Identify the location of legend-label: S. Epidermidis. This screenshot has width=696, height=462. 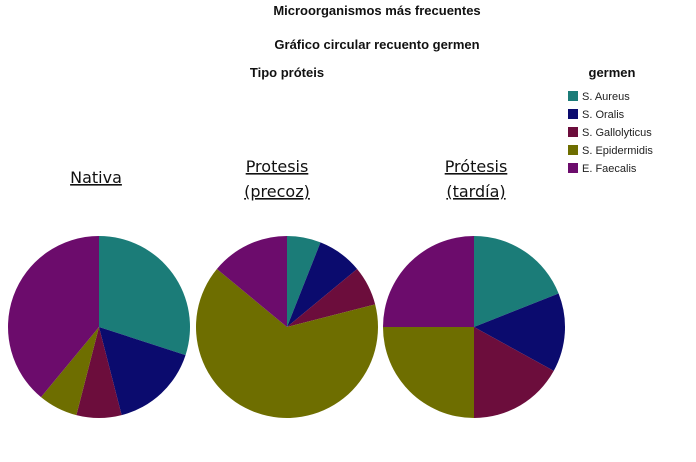
(617, 151).